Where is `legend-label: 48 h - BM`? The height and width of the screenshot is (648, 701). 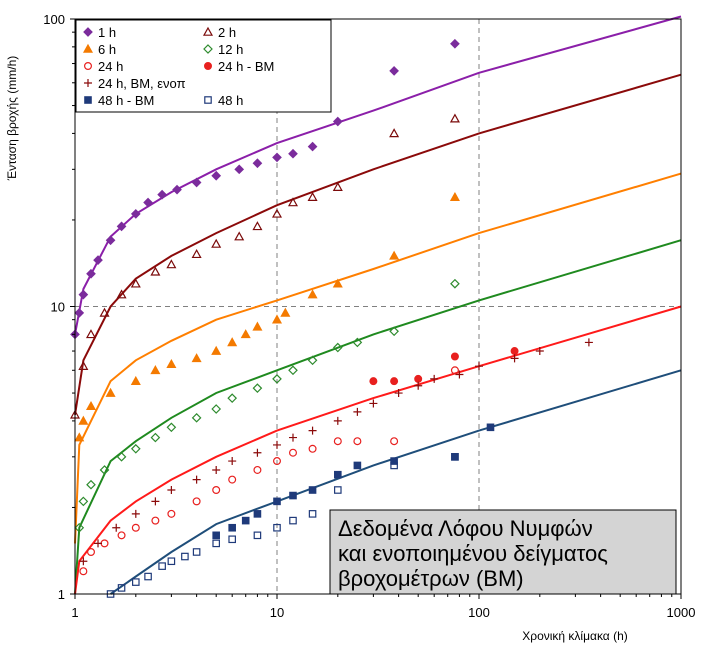
legend-label: 48 h - BM is located at coordinates (126, 100).